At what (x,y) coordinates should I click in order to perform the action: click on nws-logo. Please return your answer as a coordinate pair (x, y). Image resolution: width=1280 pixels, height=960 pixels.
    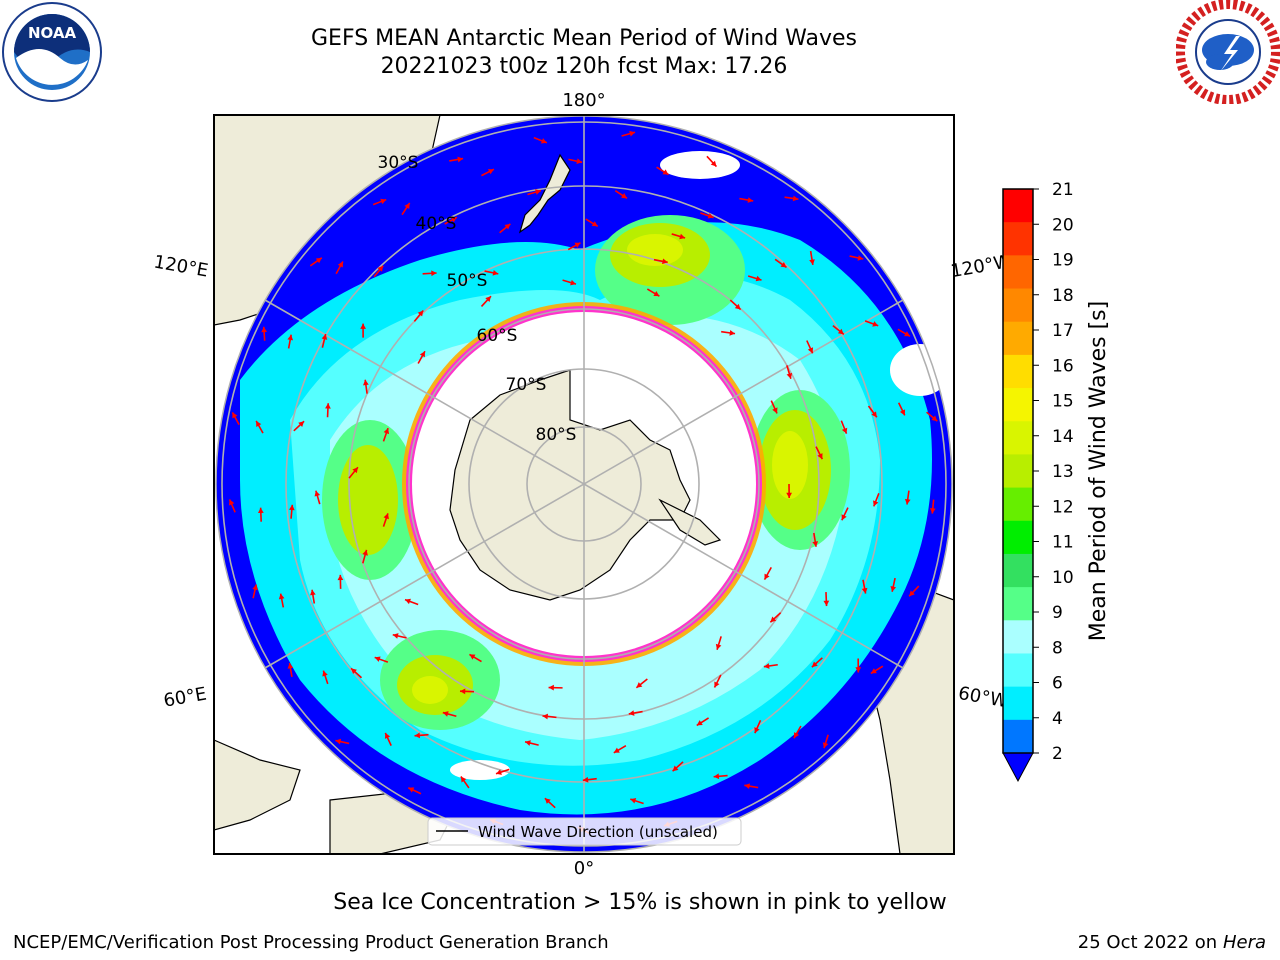
    Looking at the image, I should click on (1228, 52).